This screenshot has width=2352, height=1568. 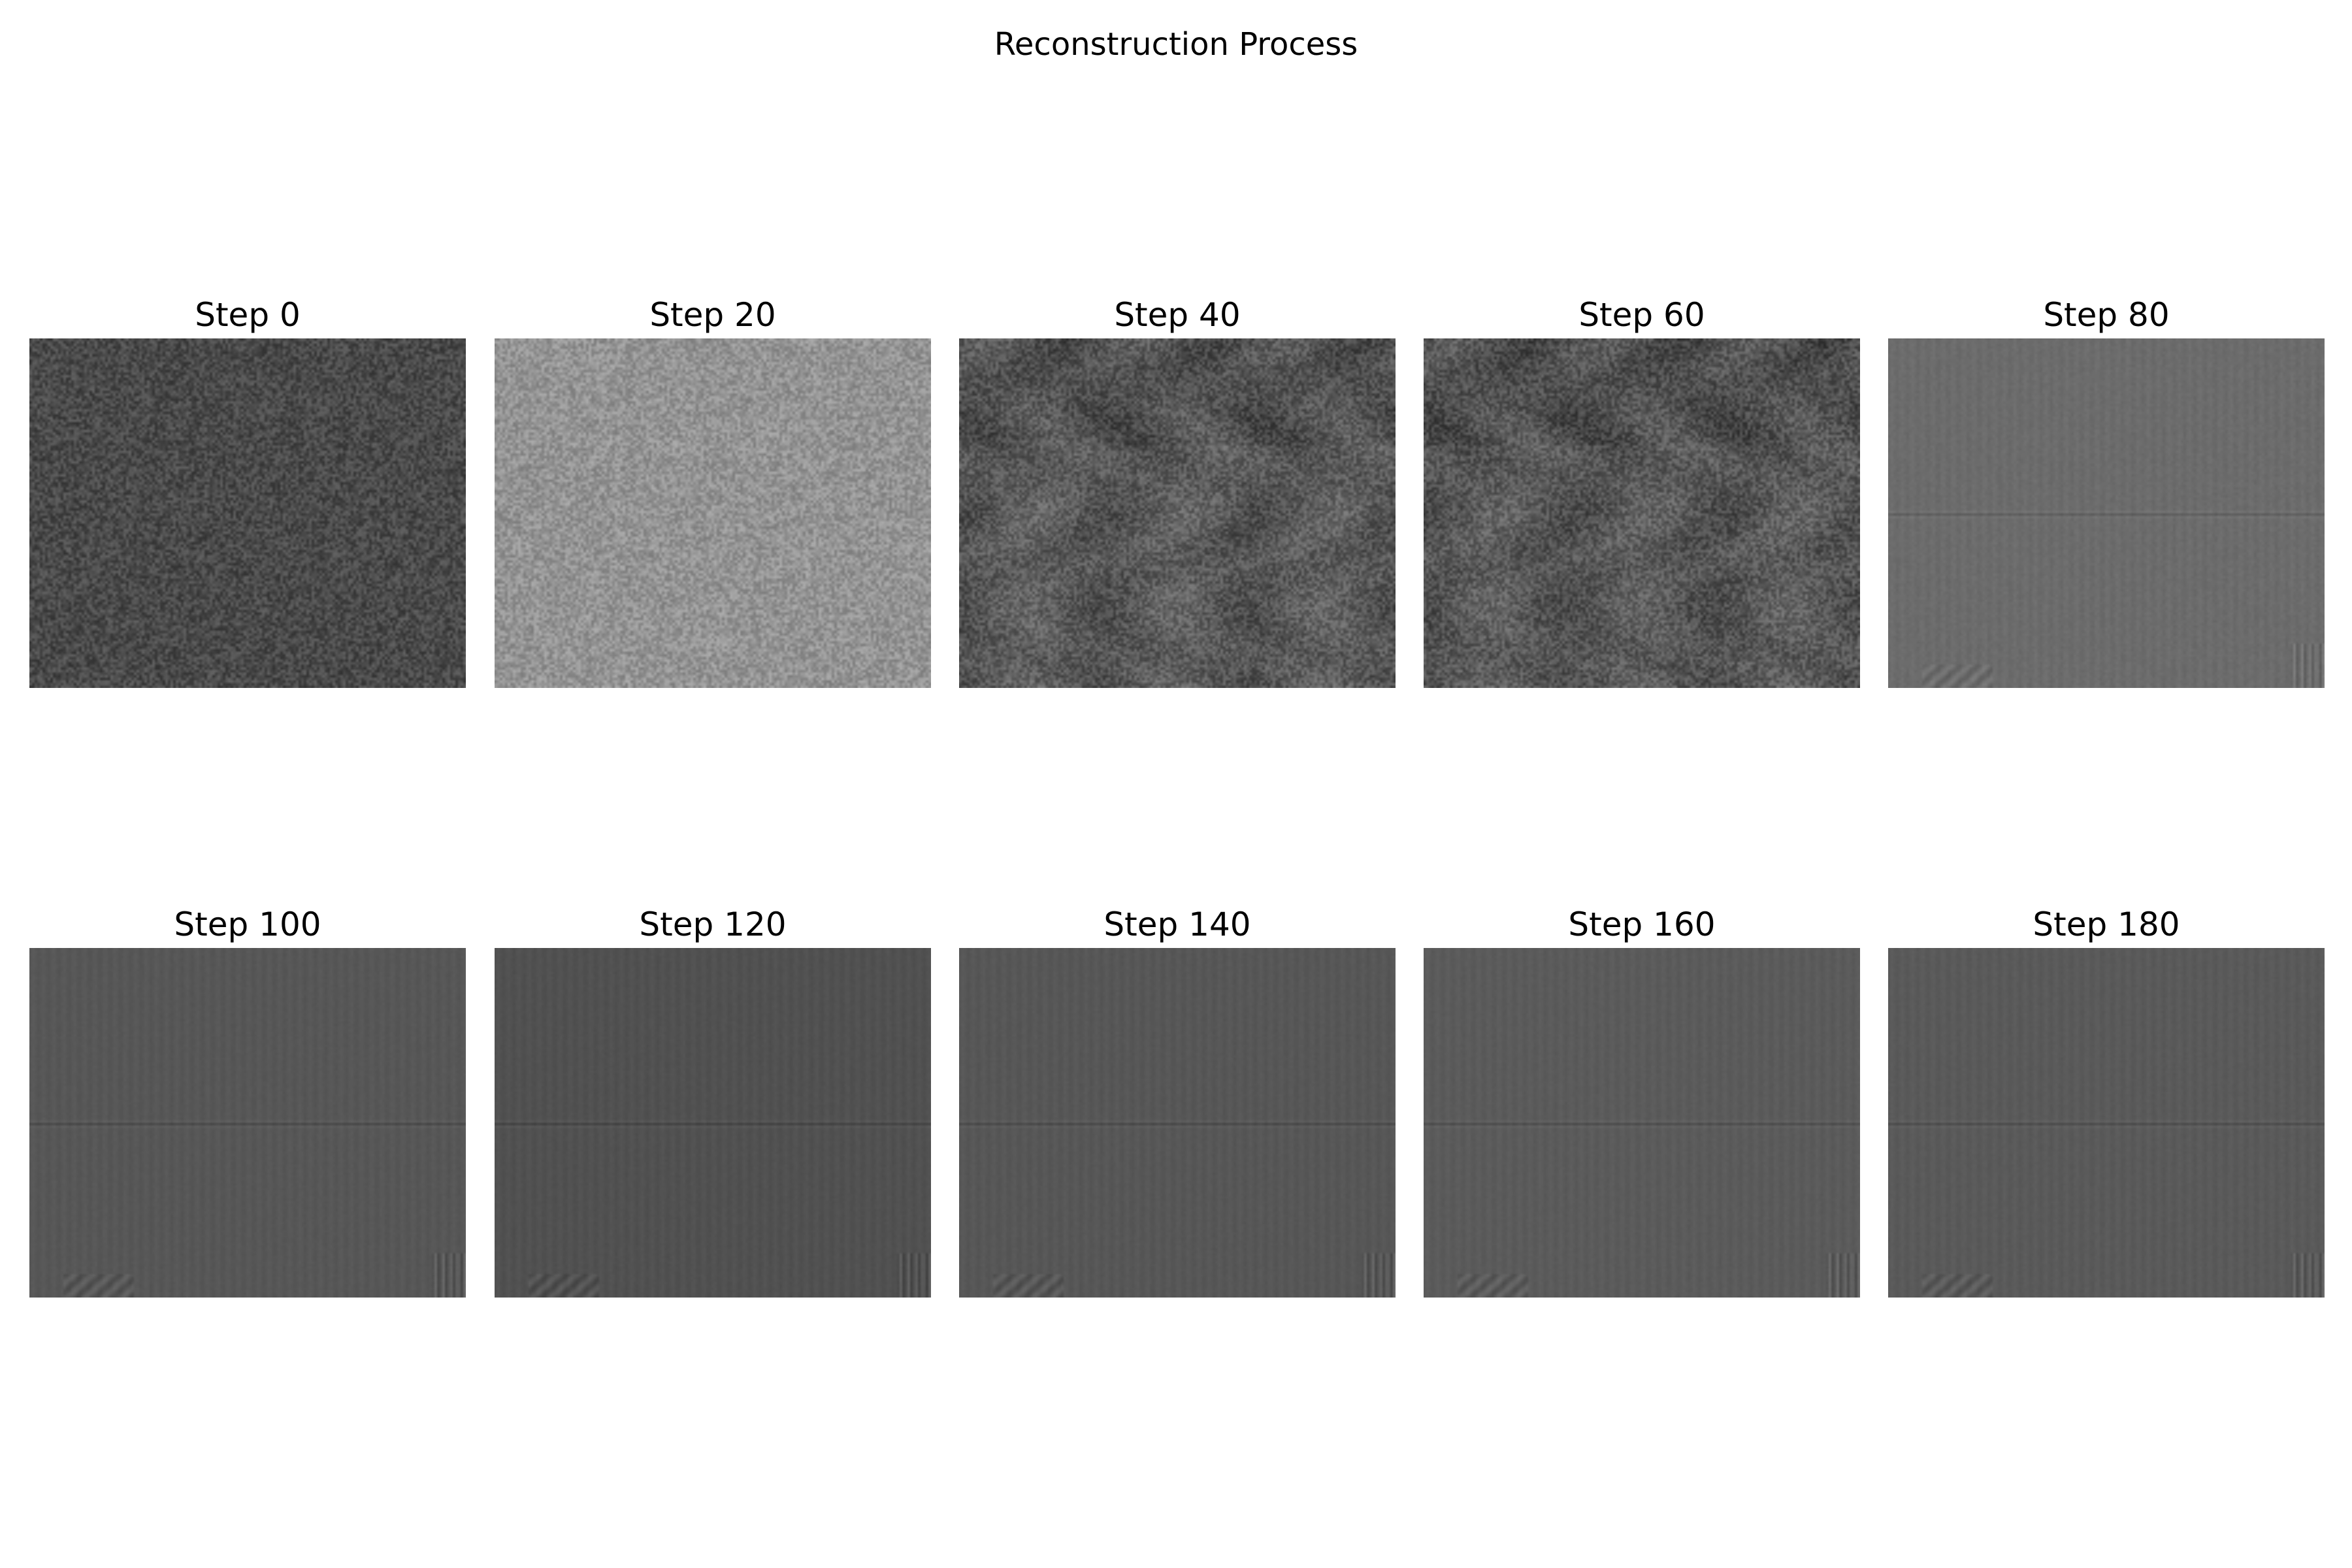 I want to click on panel-step-80: Step 80, so click(x=2106, y=492).